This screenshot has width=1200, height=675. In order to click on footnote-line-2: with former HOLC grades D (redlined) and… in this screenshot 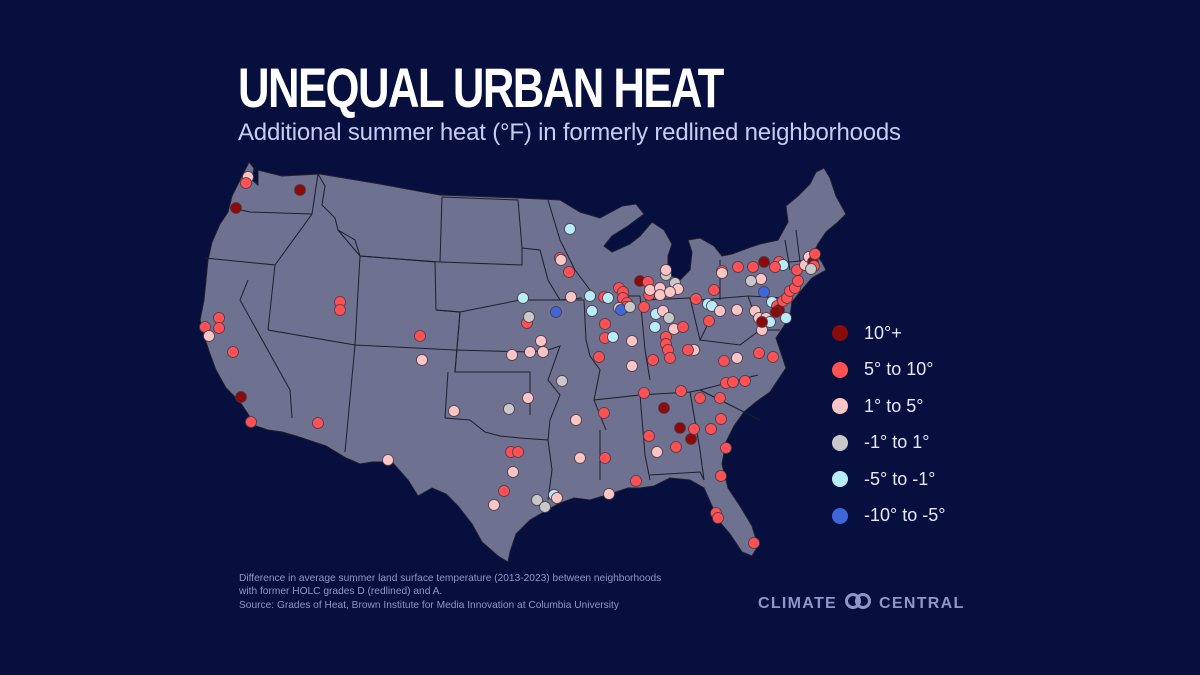, I will do `click(341, 592)`.